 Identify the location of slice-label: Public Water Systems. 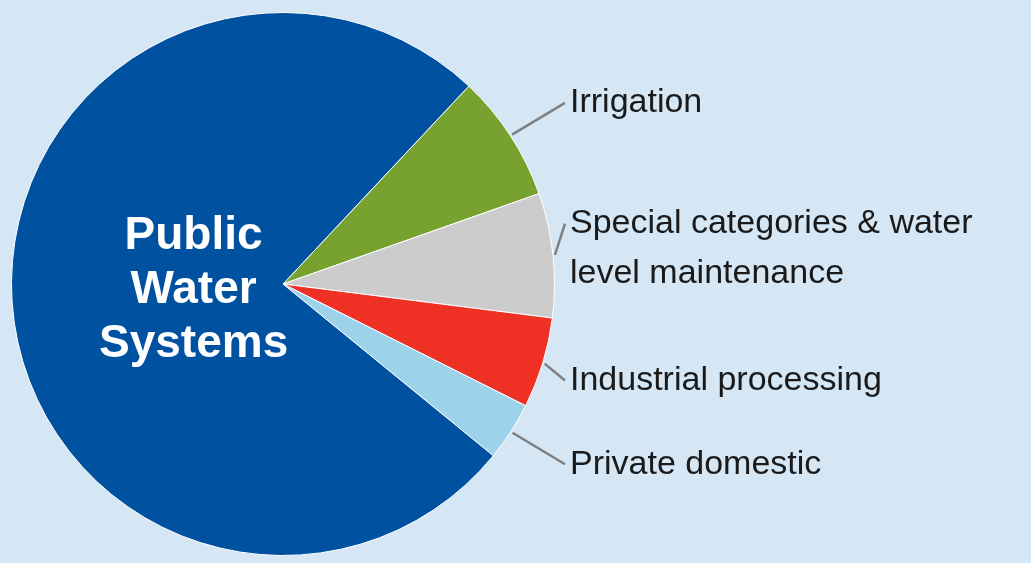
(193, 286).